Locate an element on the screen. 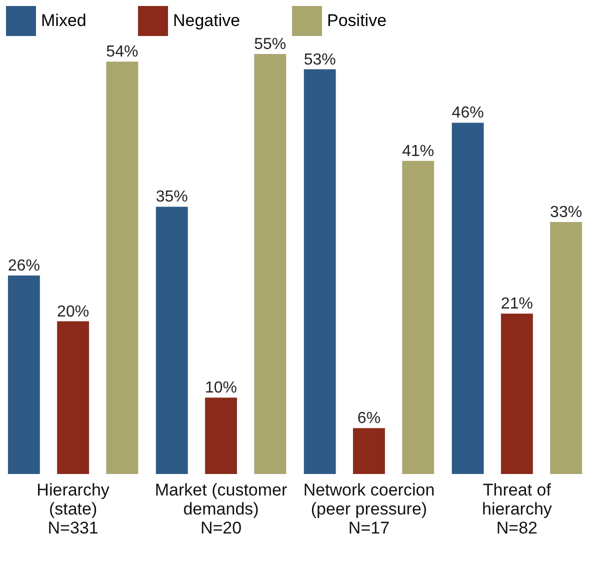  x-tick-label: Market (customer demands) N=20 is located at coordinates (221, 509).